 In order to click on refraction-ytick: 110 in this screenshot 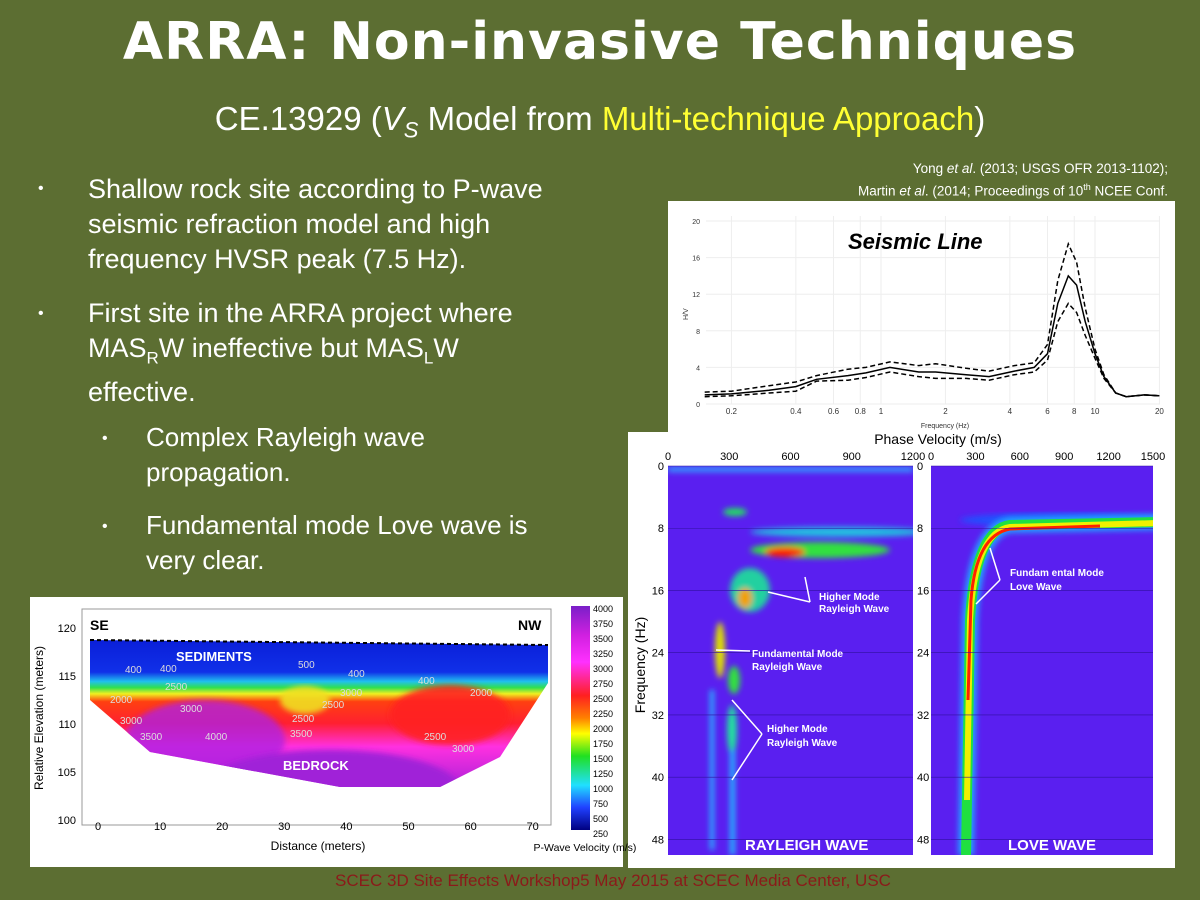, I will do `click(67, 725)`.